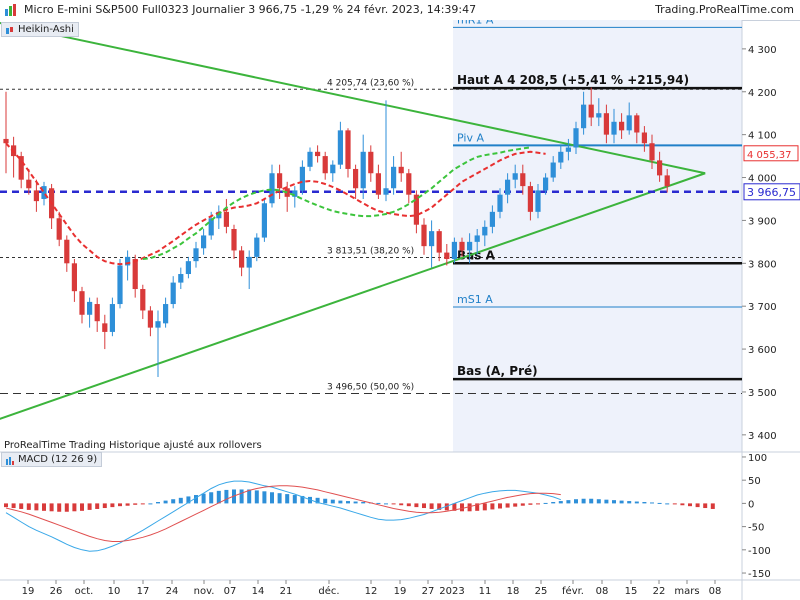  Describe the element at coordinates (52, 459) in the screenshot. I see `macd-tag: MACD (12 26 9)` at that location.